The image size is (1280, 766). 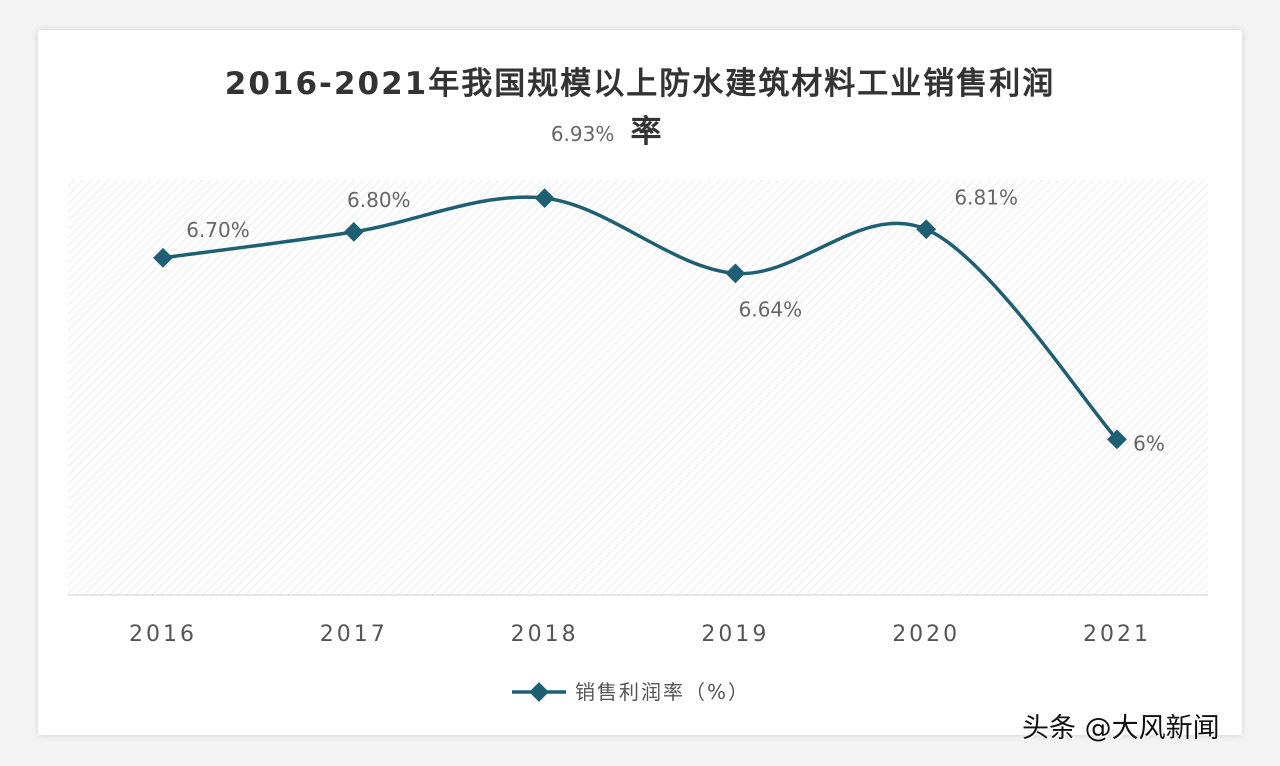 What do you see at coordinates (647, 132) in the screenshot?
I see `chart-title-line2: 率` at bounding box center [647, 132].